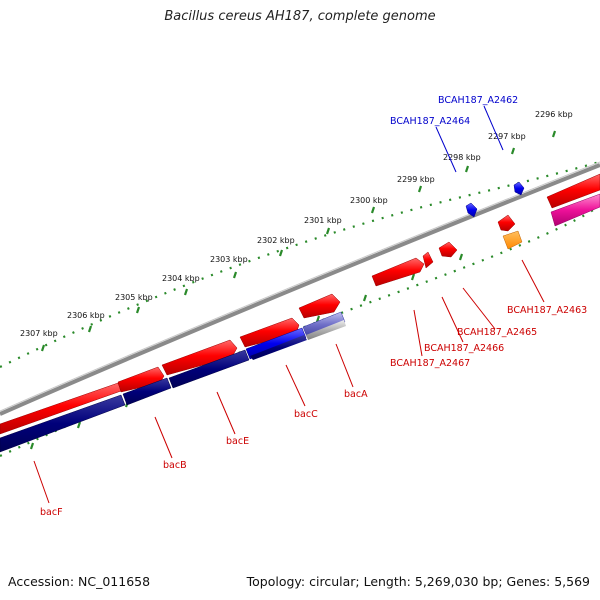  I want to click on label-BCAH187_A2465: BCAH187_A2465, so click(497, 332).